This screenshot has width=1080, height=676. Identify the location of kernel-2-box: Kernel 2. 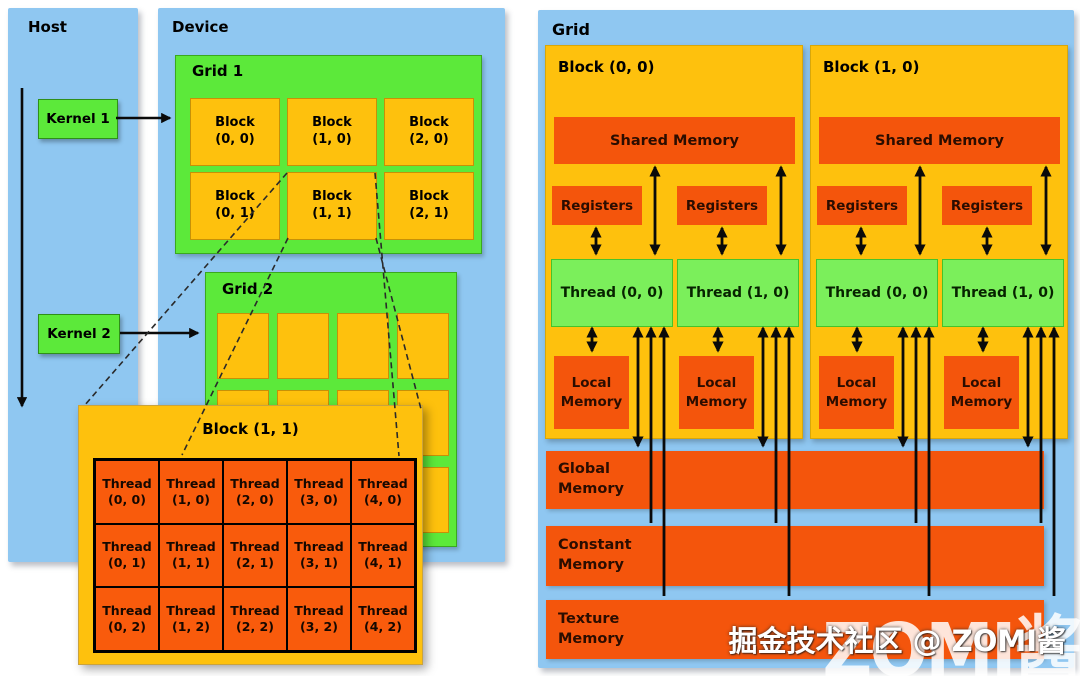
(79, 334).